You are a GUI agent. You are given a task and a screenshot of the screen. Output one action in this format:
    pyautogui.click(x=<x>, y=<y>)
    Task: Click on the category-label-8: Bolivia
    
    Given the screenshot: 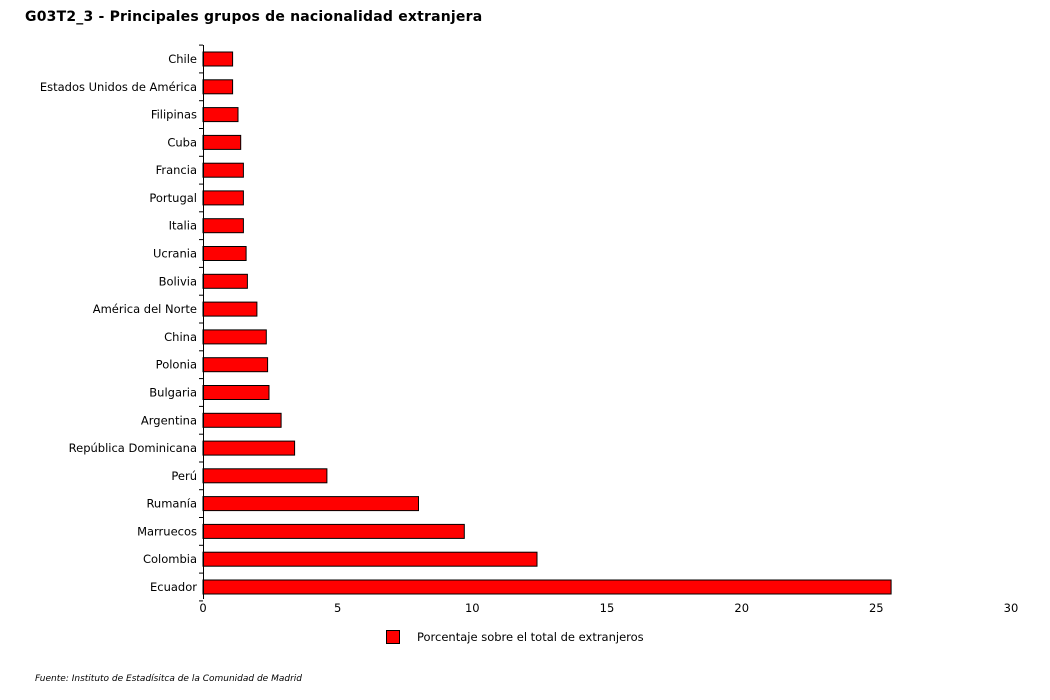 What is the action you would take?
    pyautogui.click(x=178, y=281)
    